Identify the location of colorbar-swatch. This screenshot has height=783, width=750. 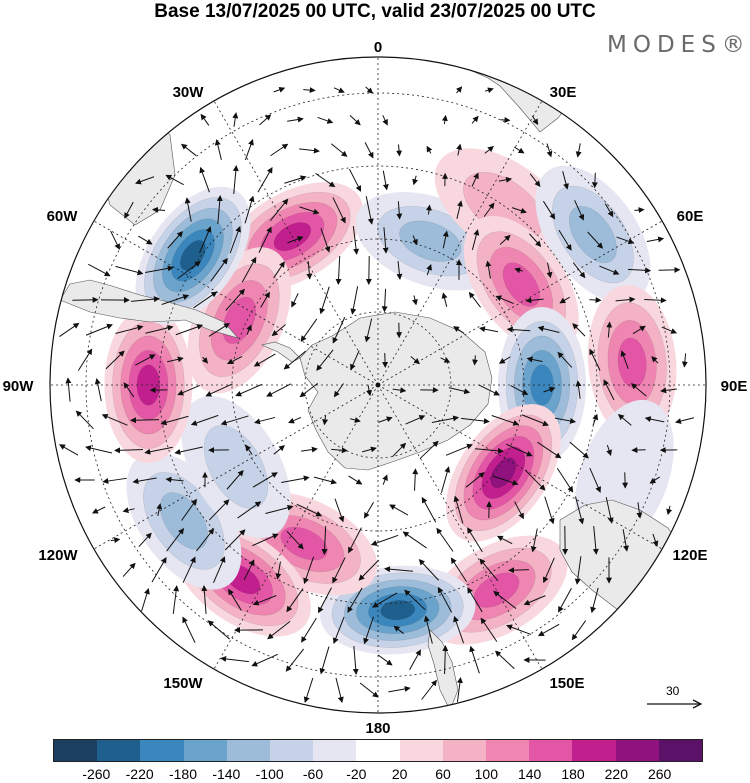
(508, 750).